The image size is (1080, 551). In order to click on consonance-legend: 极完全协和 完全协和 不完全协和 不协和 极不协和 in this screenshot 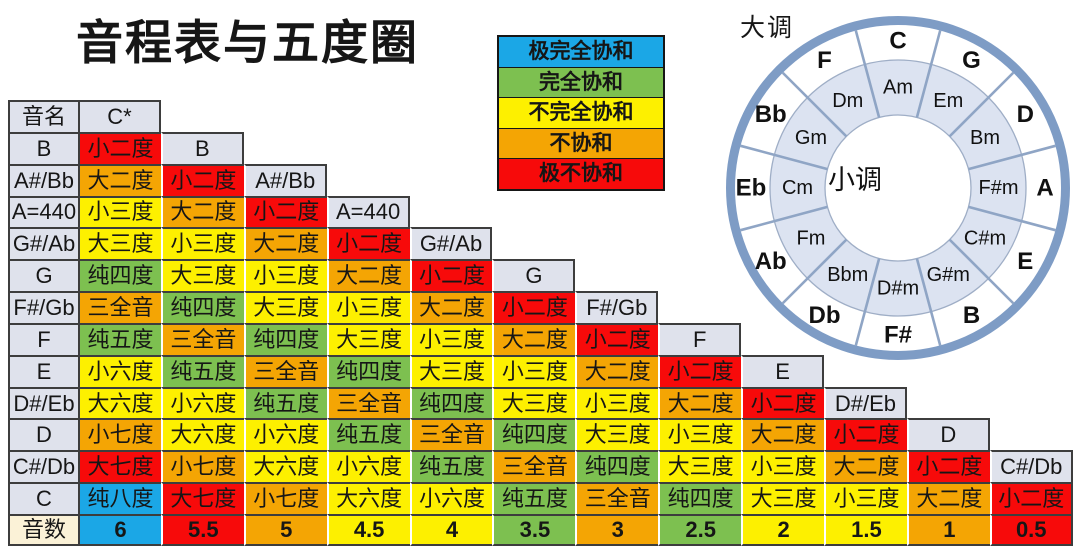, I will do `click(581, 113)`.